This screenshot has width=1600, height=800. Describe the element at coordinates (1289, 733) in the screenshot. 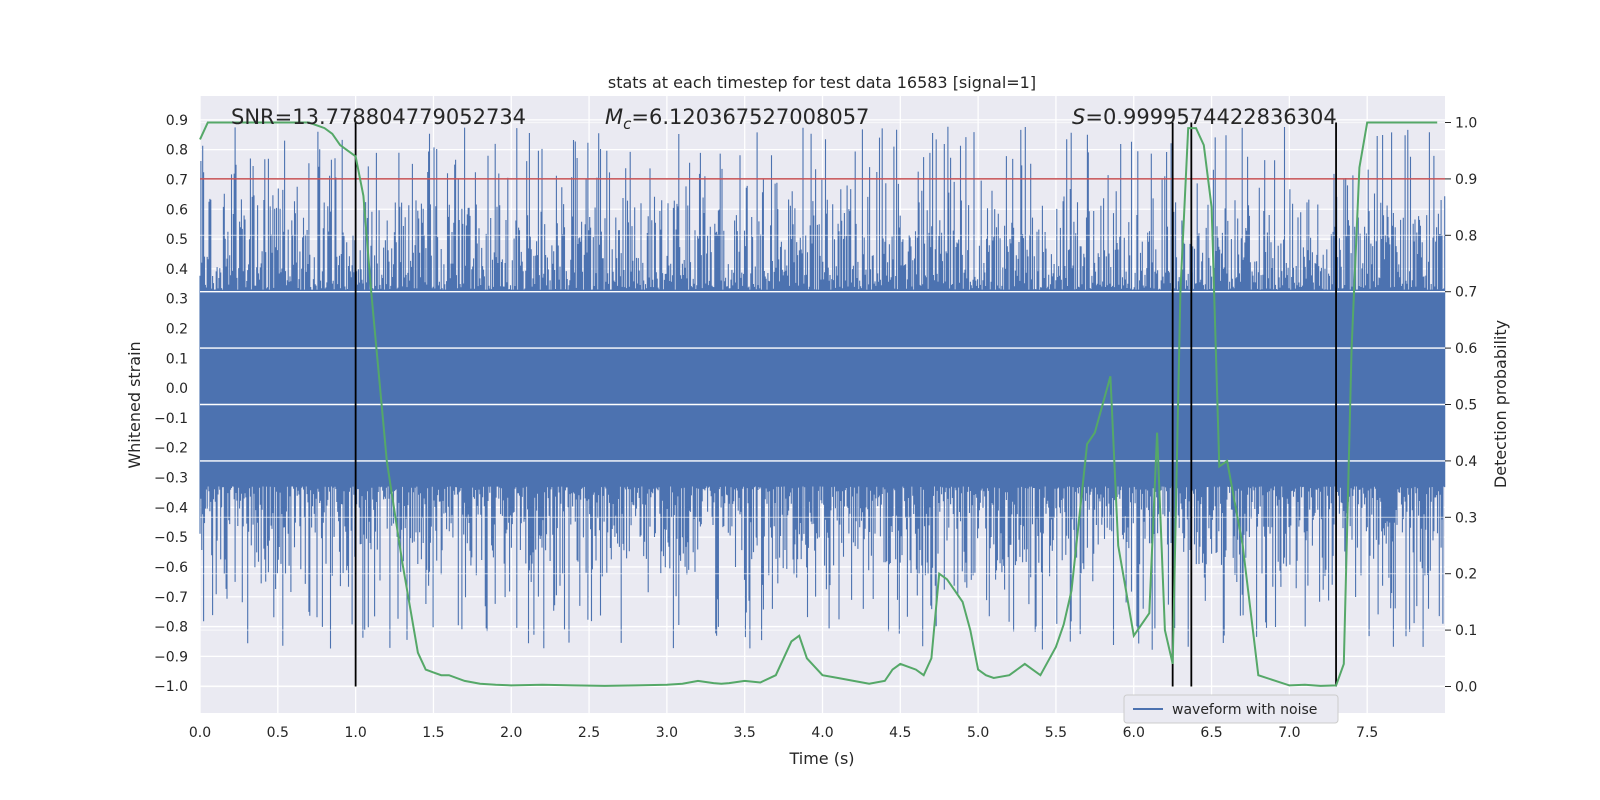

I see `x-tick-label: 7.0` at that location.